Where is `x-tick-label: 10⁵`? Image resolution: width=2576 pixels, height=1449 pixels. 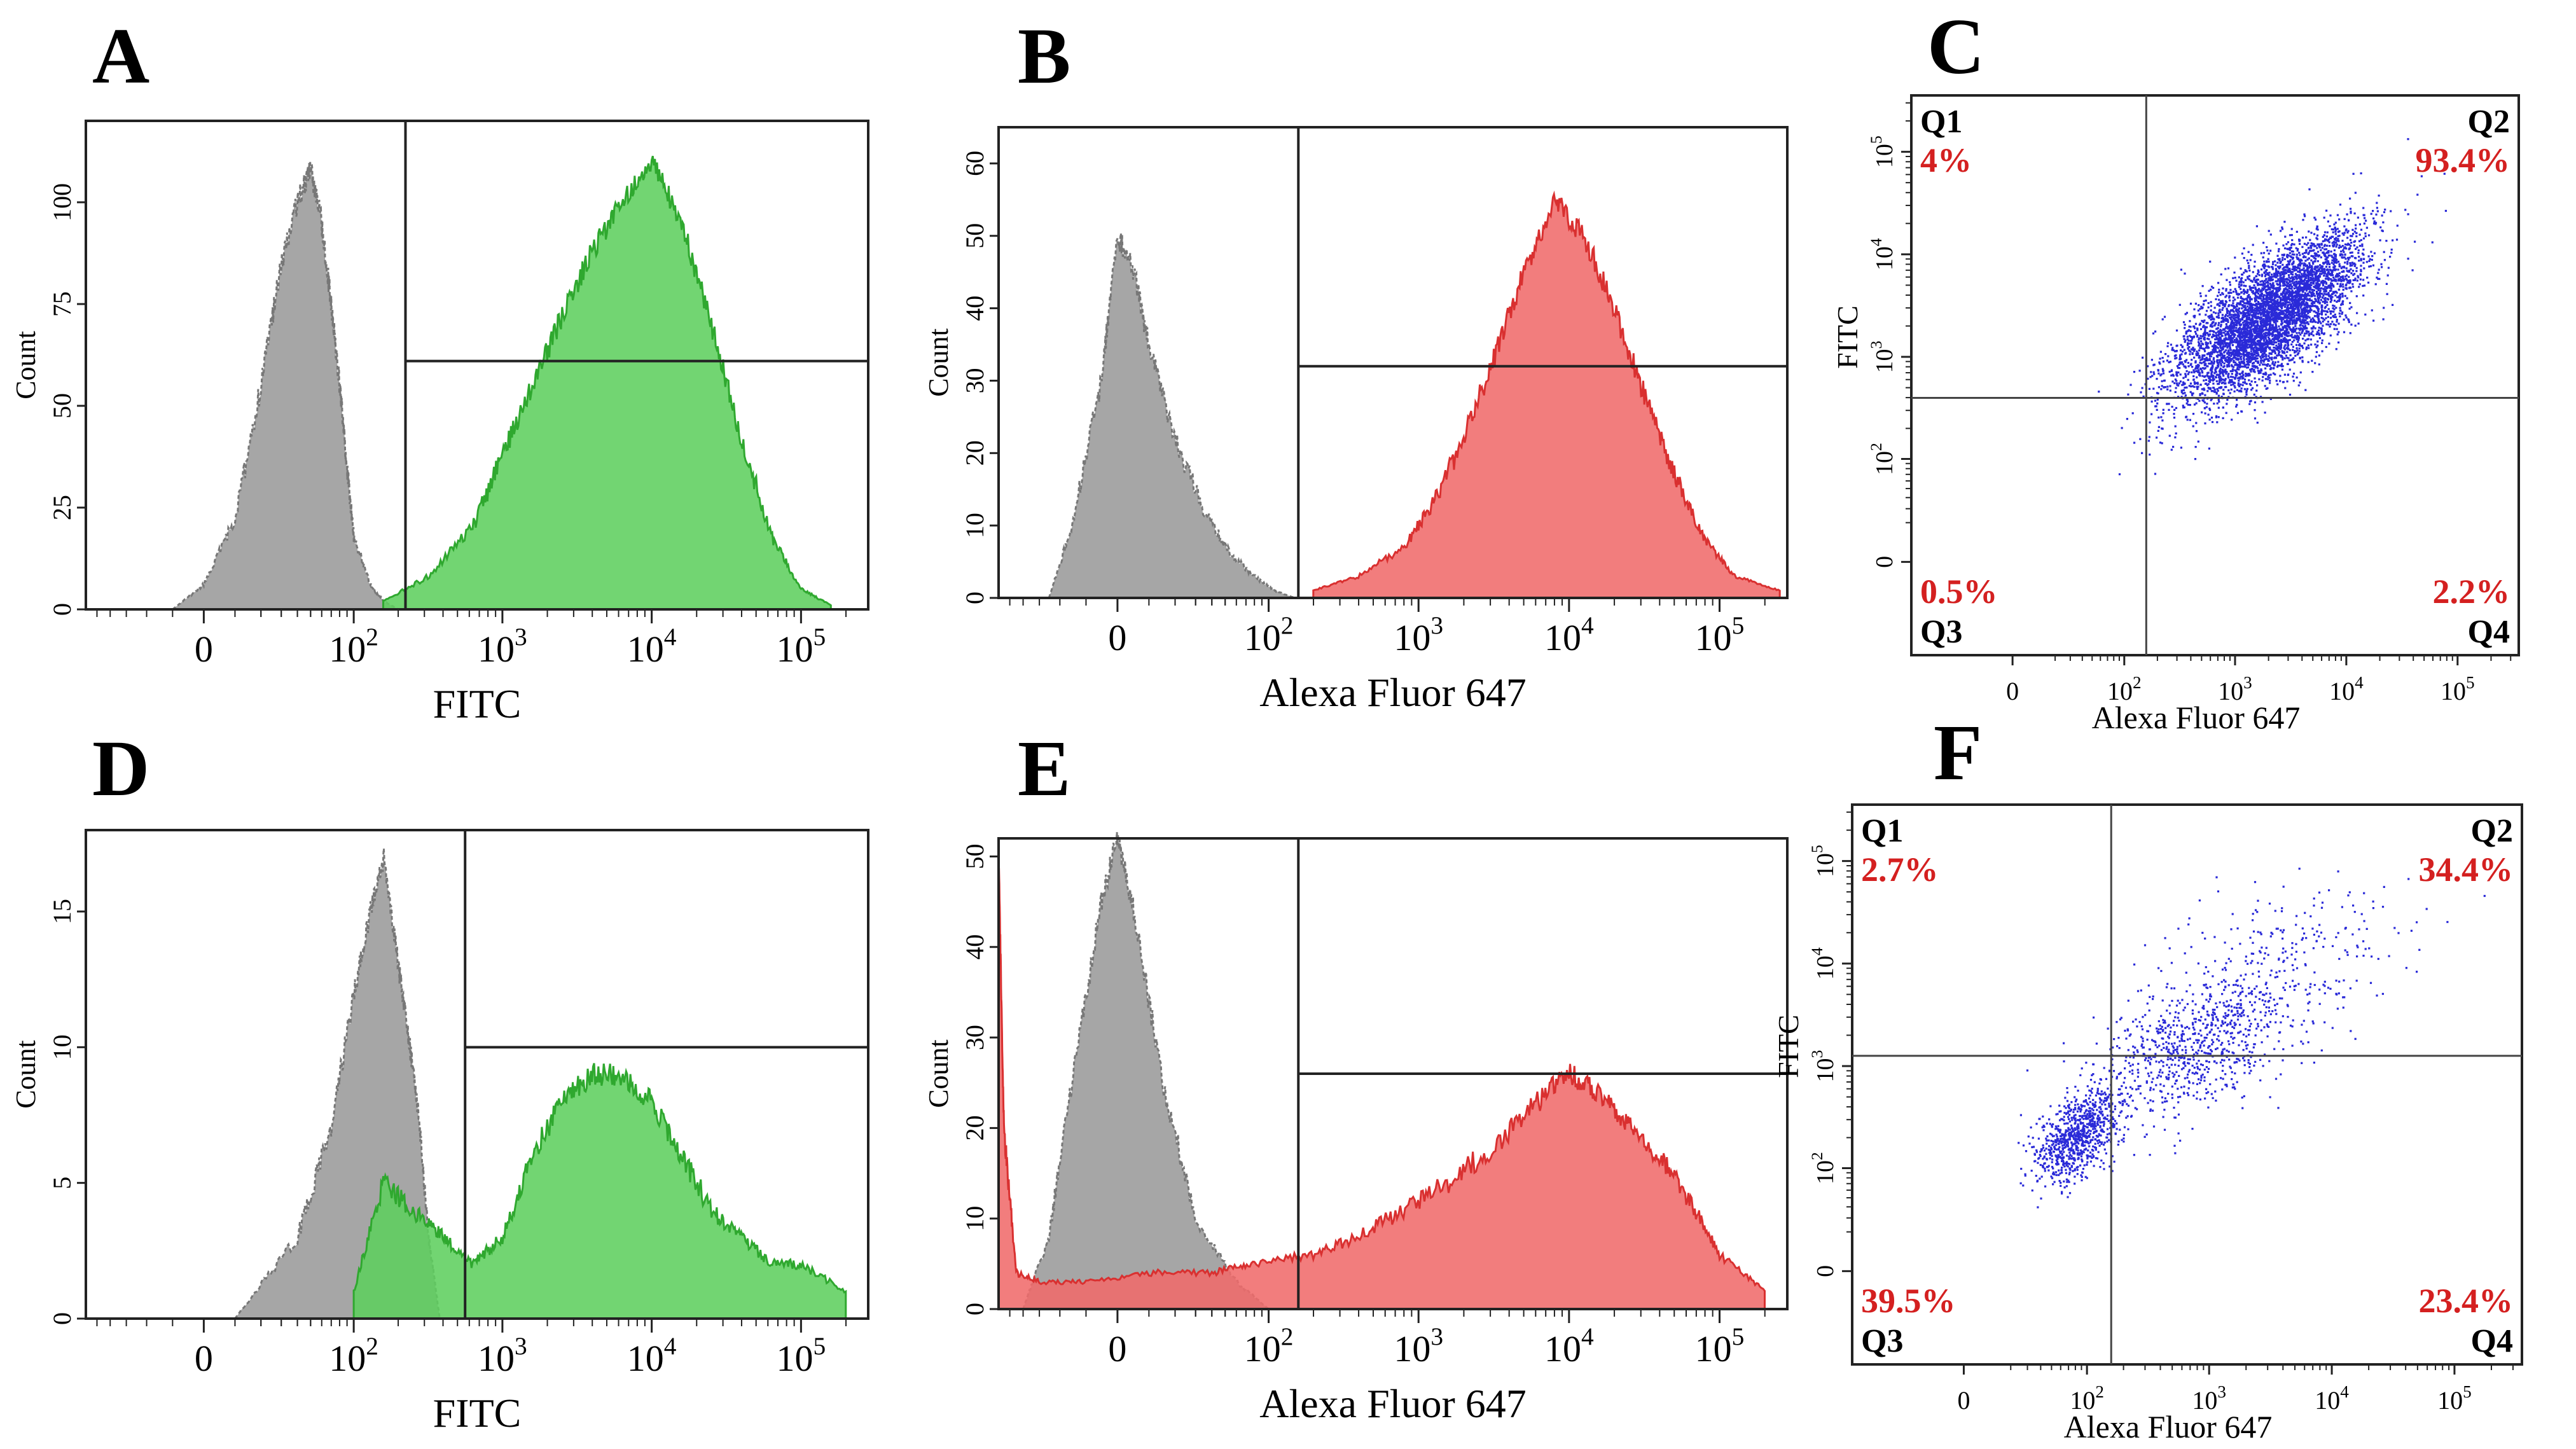 x-tick-label: 10⁵ is located at coordinates (1720, 1345).